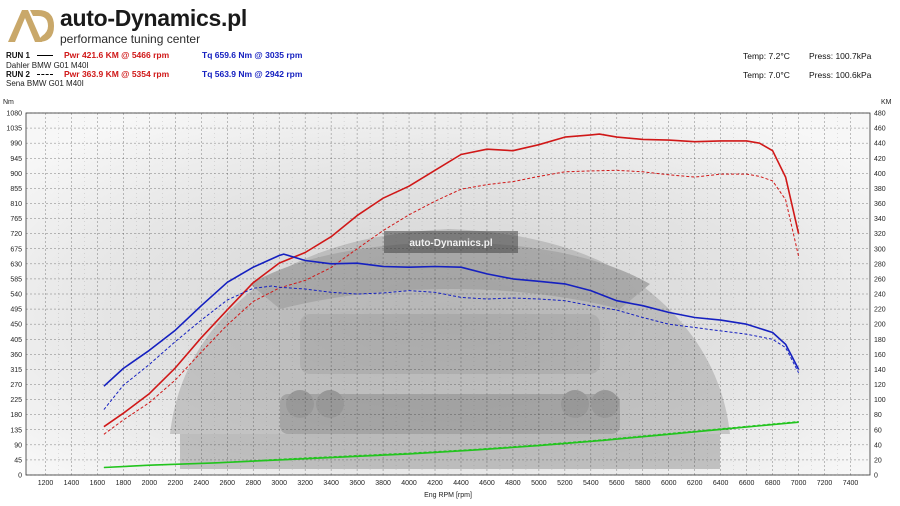 This screenshot has height=506, width=900. What do you see at coordinates (202, 483) in the screenshot?
I see `x-tick-label: 2400` at bounding box center [202, 483].